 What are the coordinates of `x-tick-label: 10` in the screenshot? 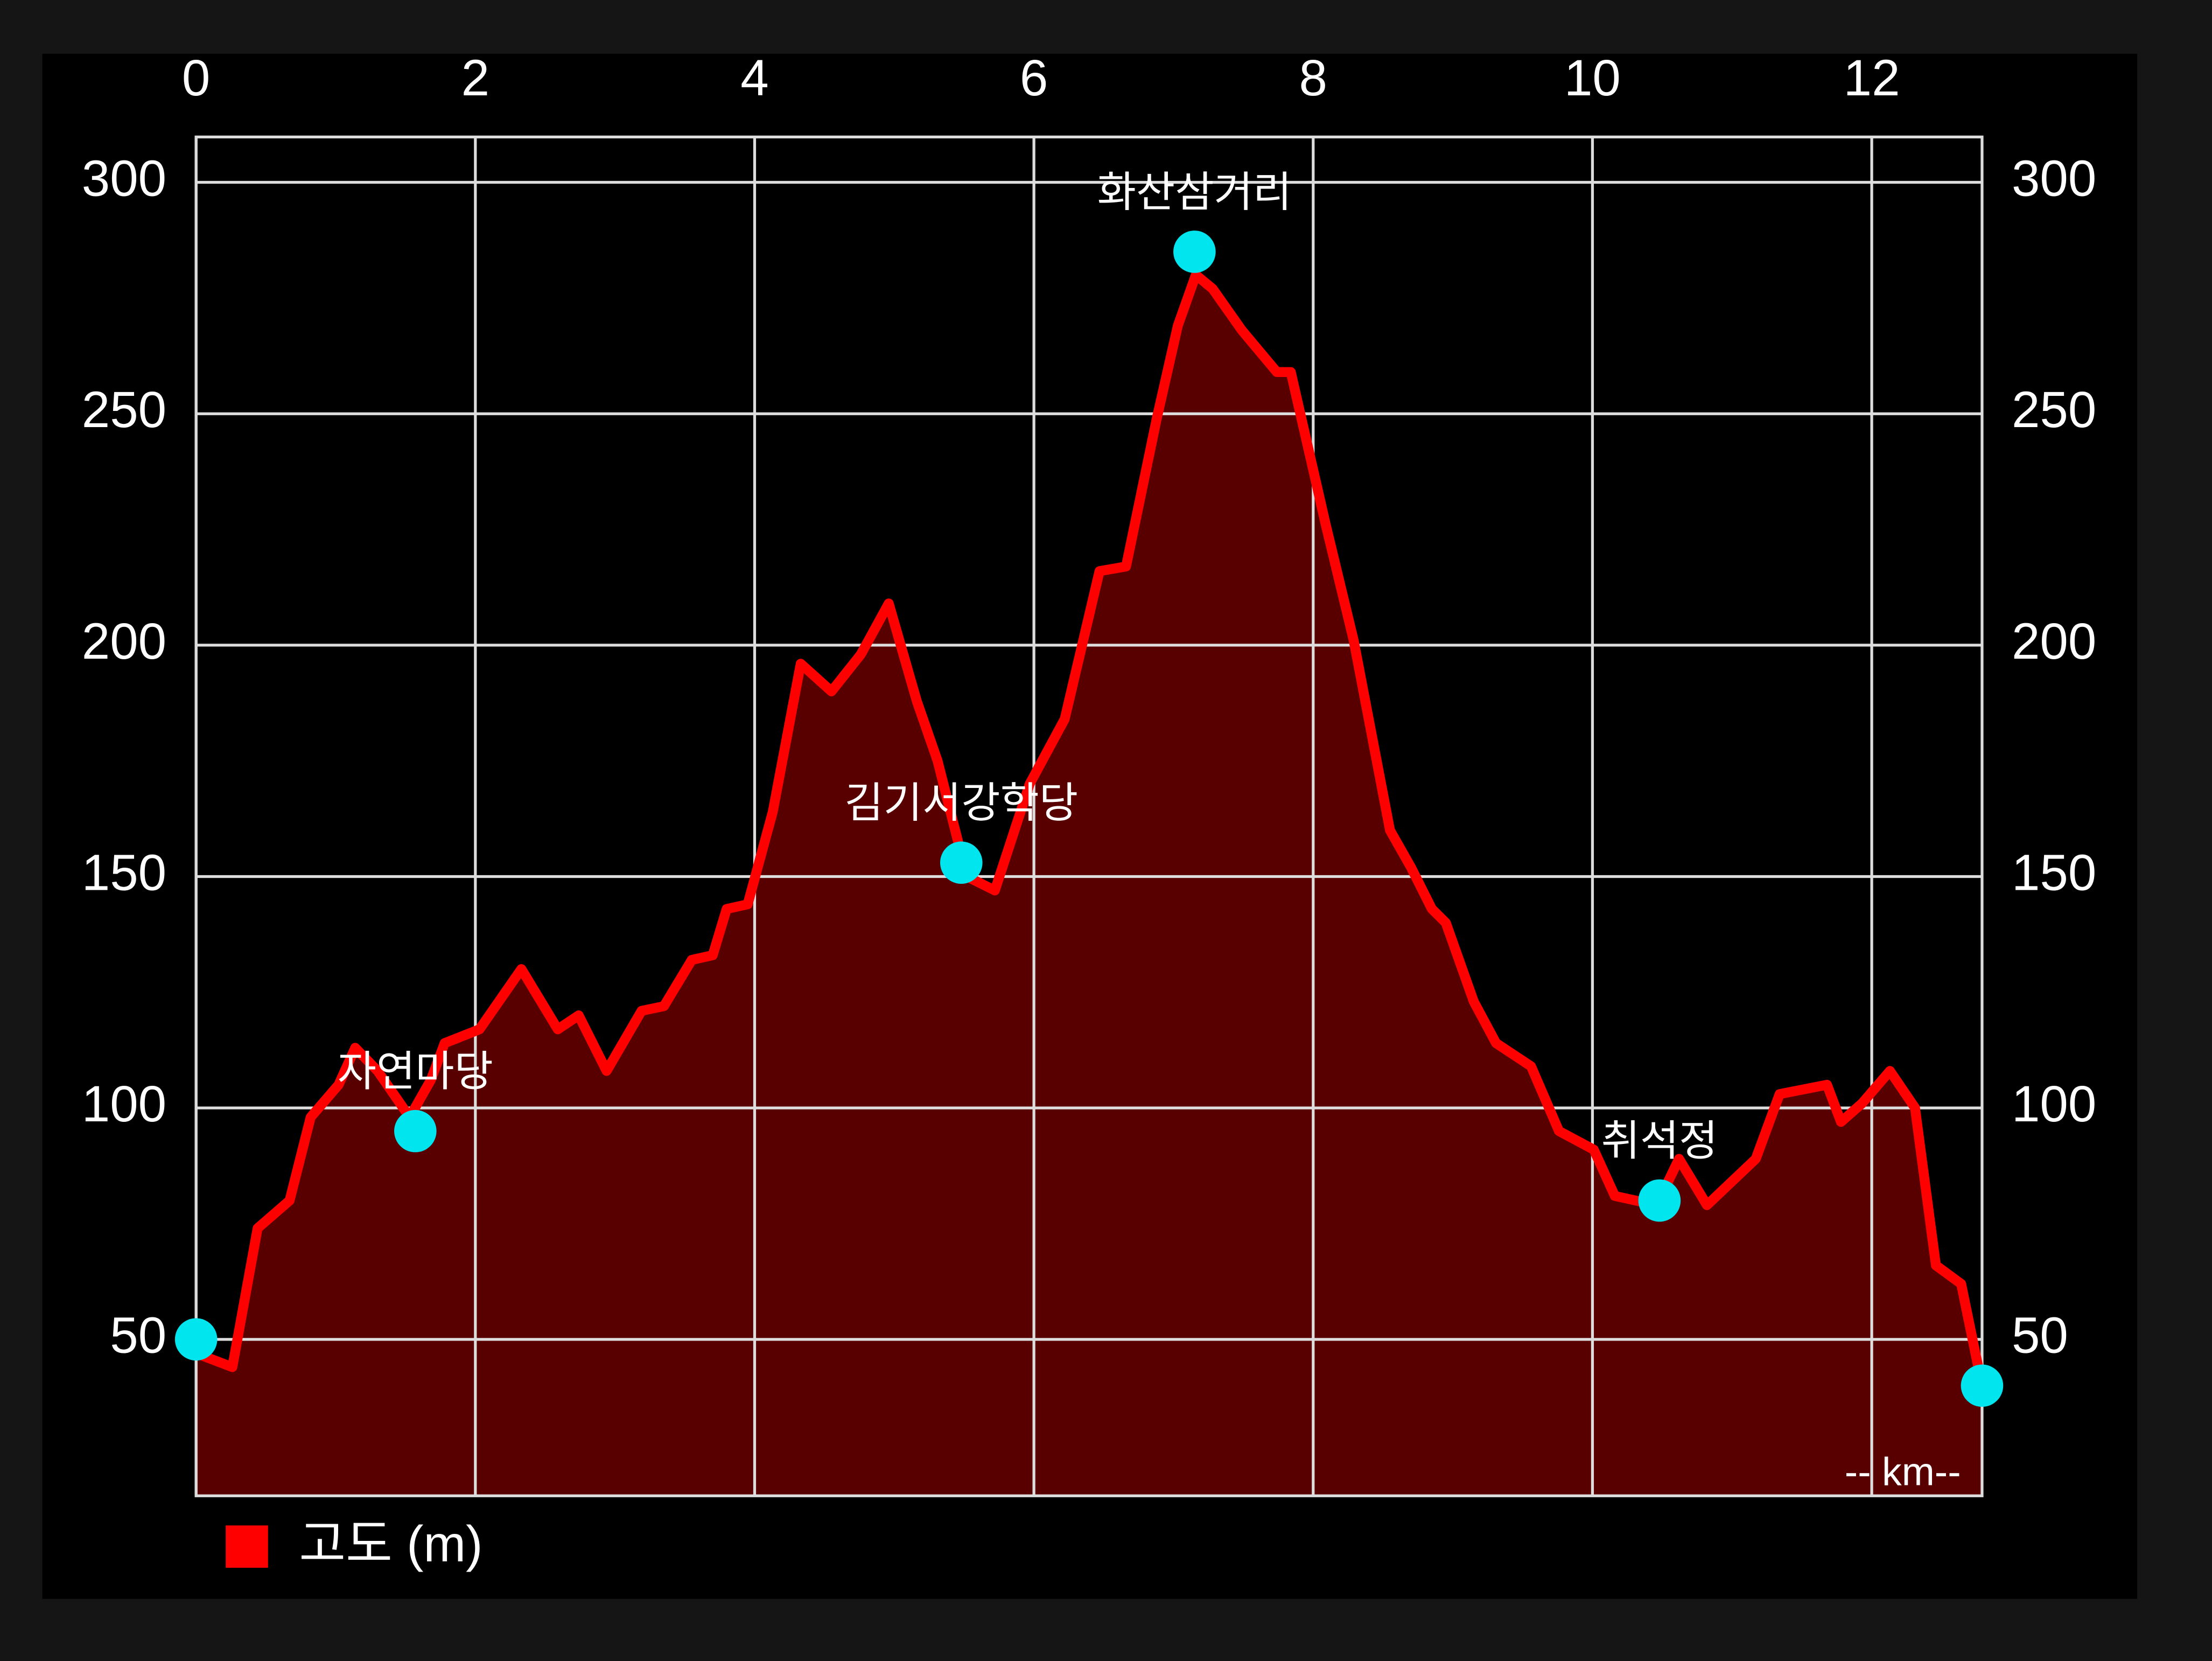 It's located at (1592, 78).